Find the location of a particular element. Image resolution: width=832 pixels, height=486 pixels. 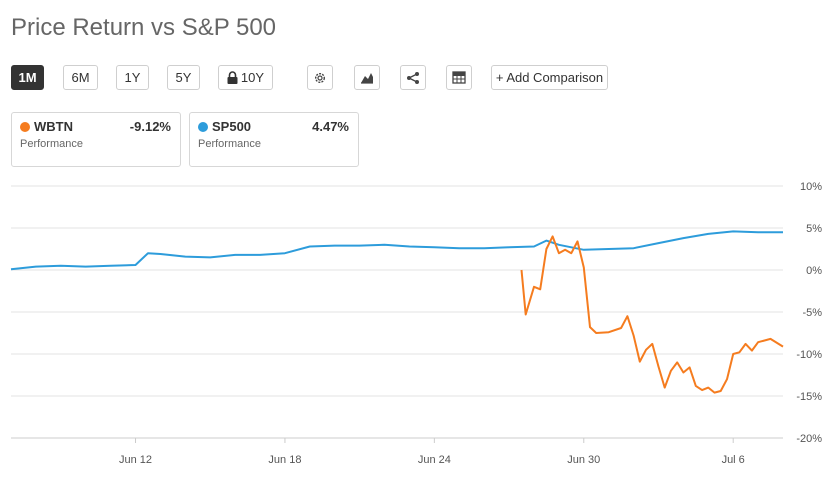

share-button is located at coordinates (413, 77).